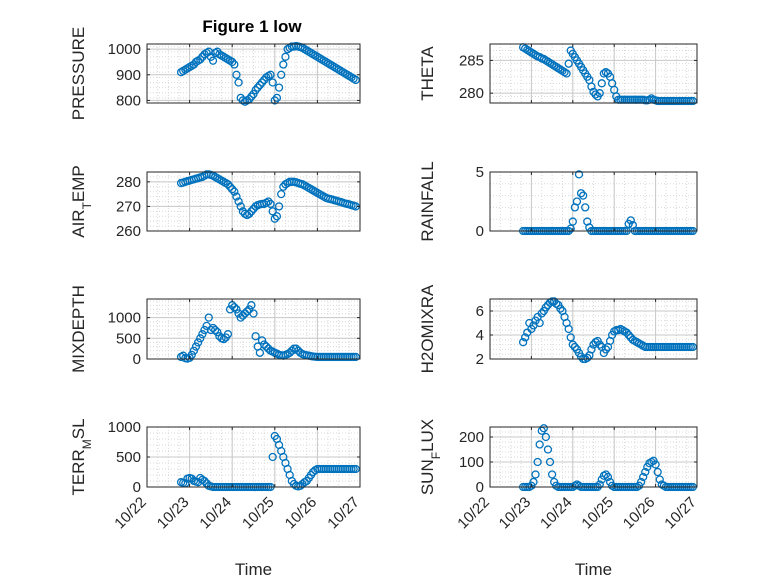 The image size is (778, 583). I want to click on ytick-label: 500, so click(128, 338).